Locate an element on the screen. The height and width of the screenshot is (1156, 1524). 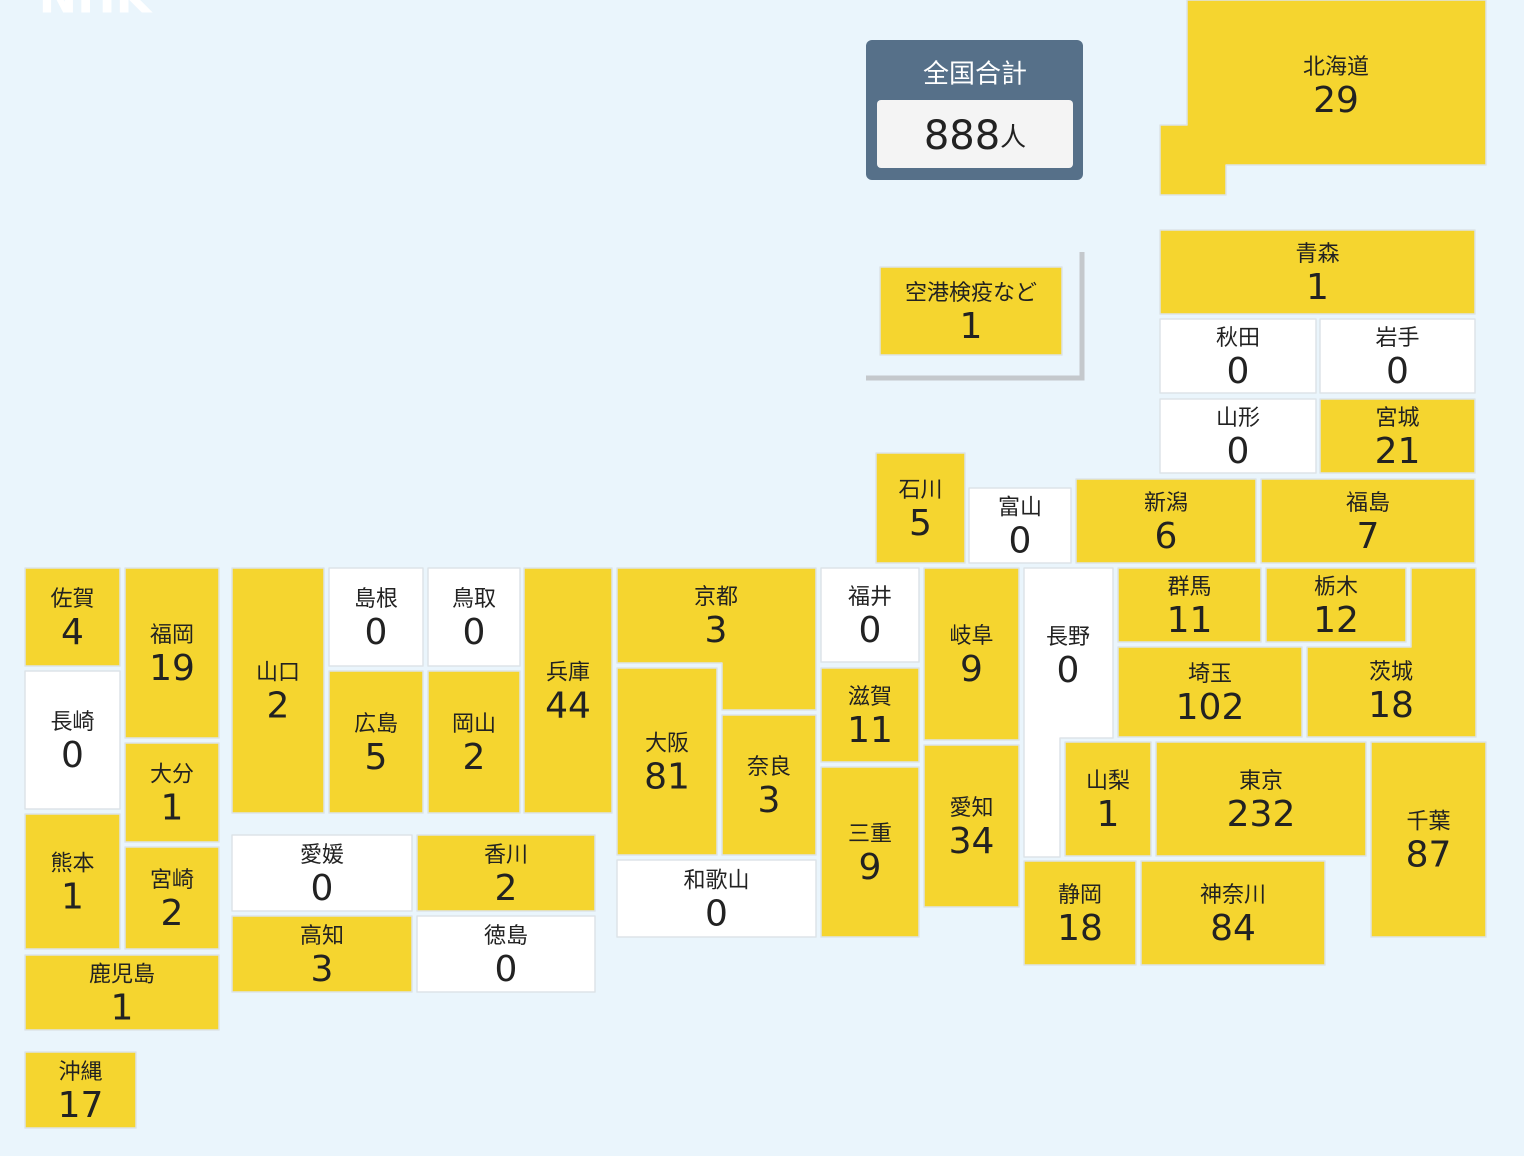
prefecture-name: 福岡 is located at coordinates (172, 635).